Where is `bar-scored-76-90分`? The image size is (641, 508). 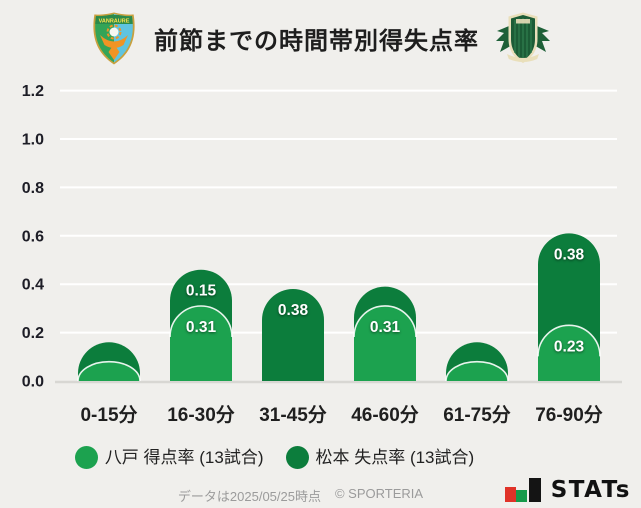 bar-scored-76-90分 is located at coordinates (569, 353).